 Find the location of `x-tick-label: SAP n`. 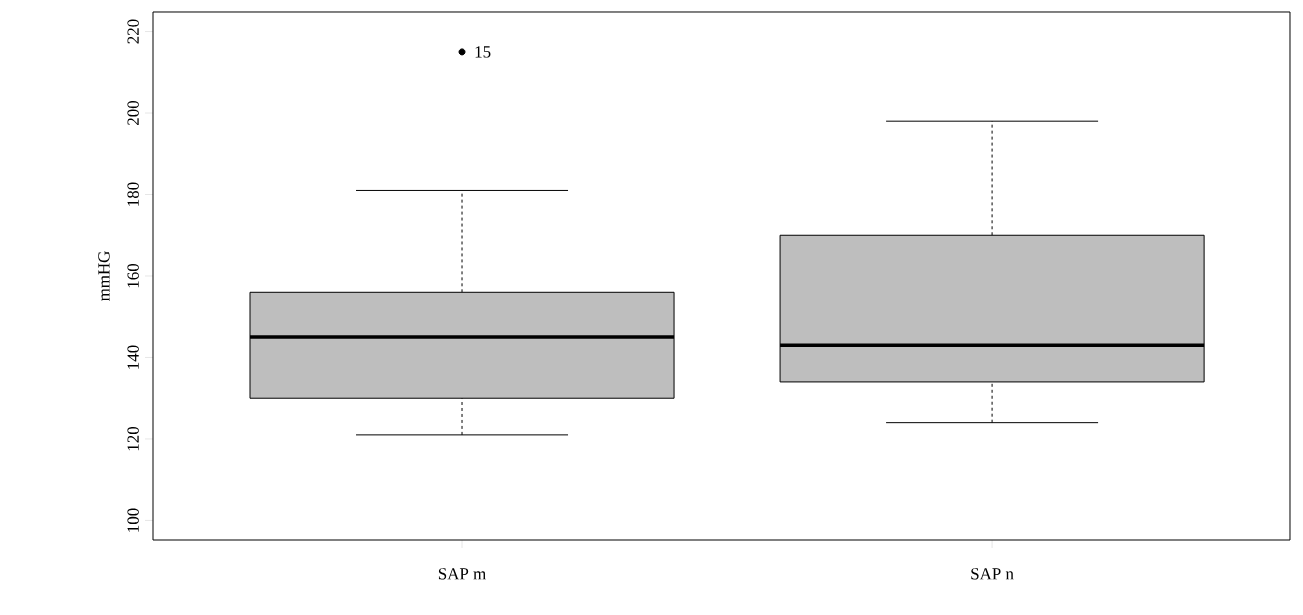

x-tick-label: SAP n is located at coordinates (992, 574).